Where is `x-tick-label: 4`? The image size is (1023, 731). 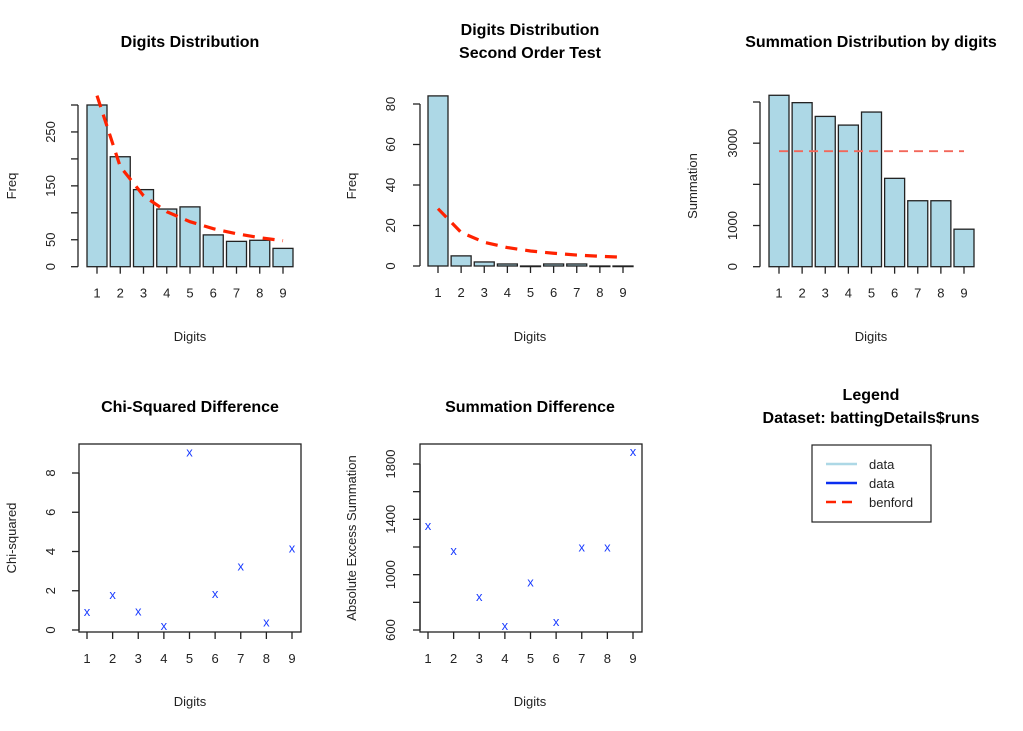
x-tick-label: 4 is located at coordinates (507, 292).